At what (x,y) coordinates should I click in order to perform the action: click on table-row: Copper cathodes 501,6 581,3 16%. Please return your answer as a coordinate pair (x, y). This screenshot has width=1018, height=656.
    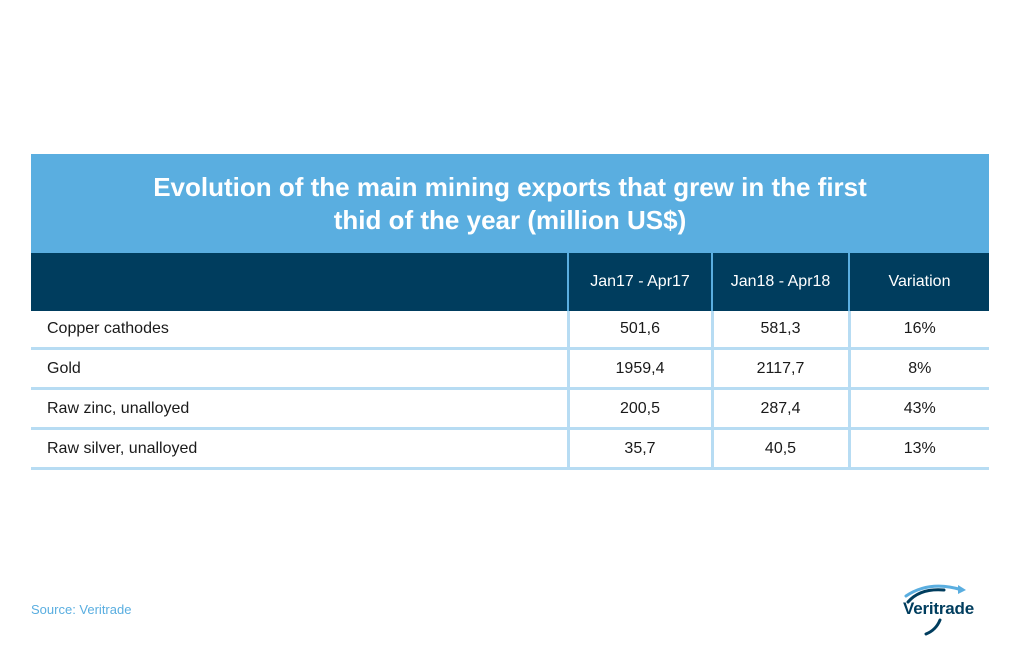
    Looking at the image, I should click on (510, 330).